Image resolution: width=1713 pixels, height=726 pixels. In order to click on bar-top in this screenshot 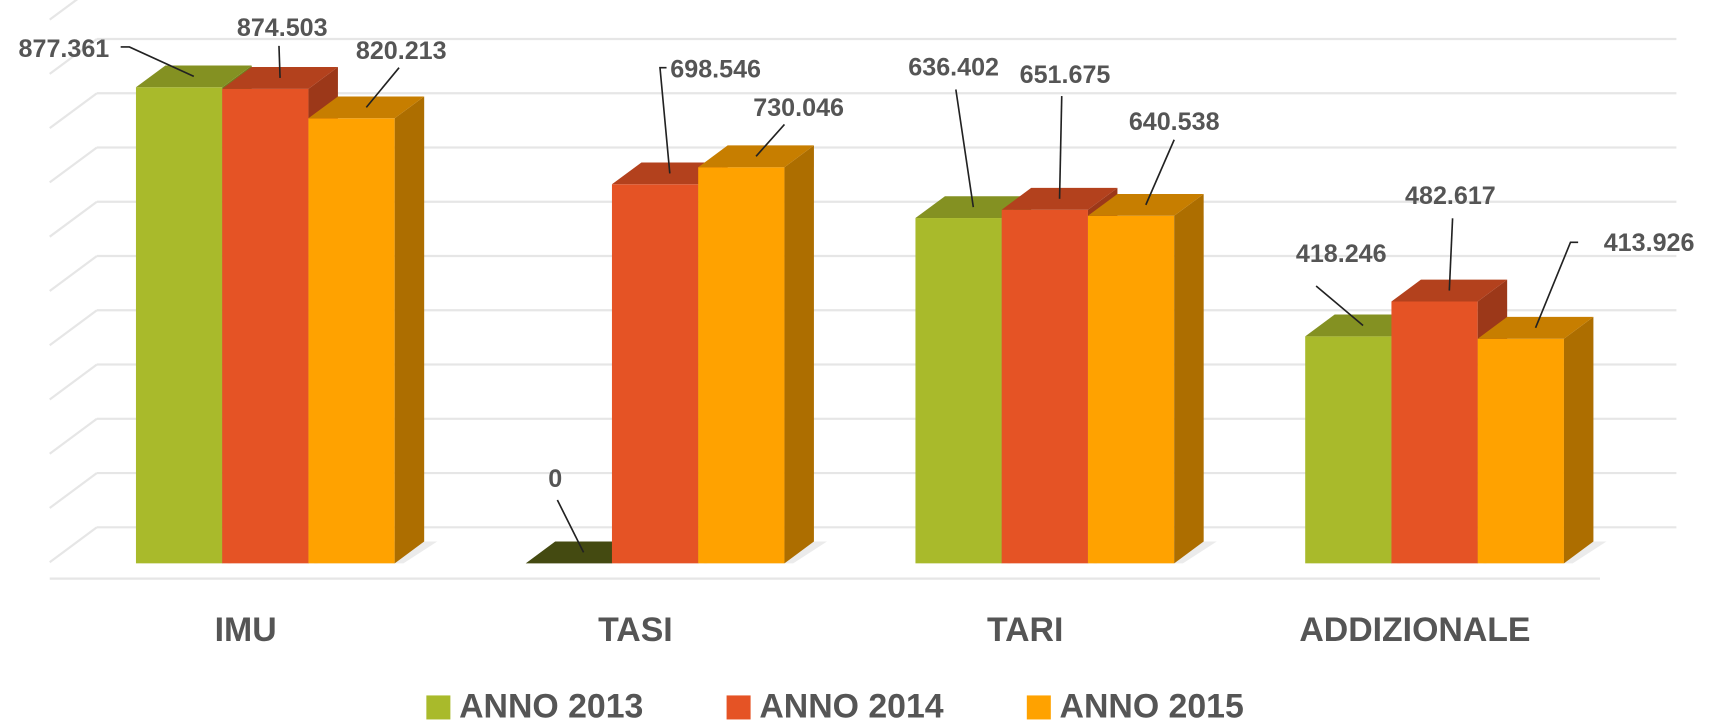, I will do `click(193, 76)`.